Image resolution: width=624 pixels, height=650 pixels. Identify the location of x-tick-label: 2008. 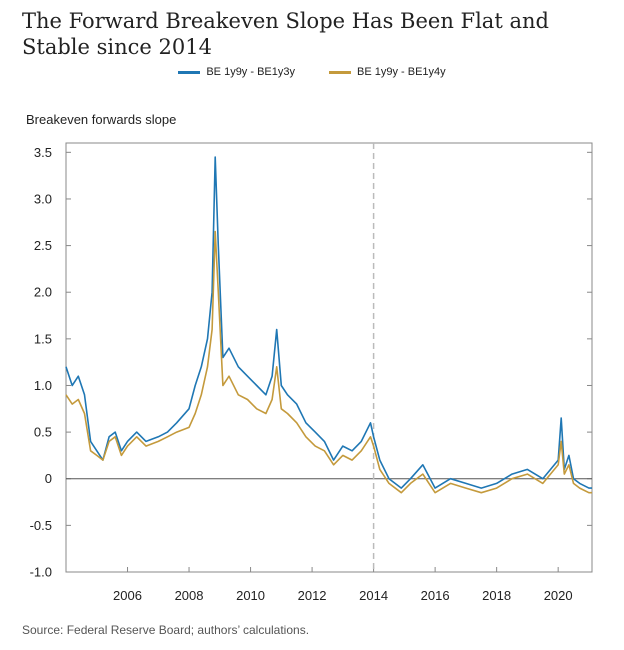
(189, 595).